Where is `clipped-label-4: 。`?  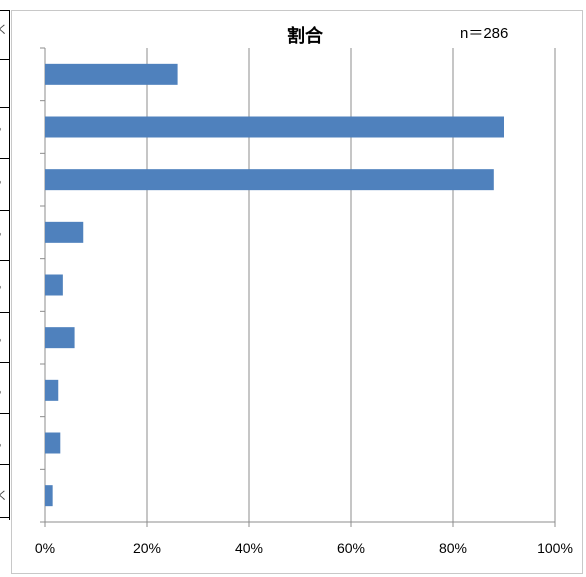
clipped-label-4: 。 is located at coordinates (4, 284).